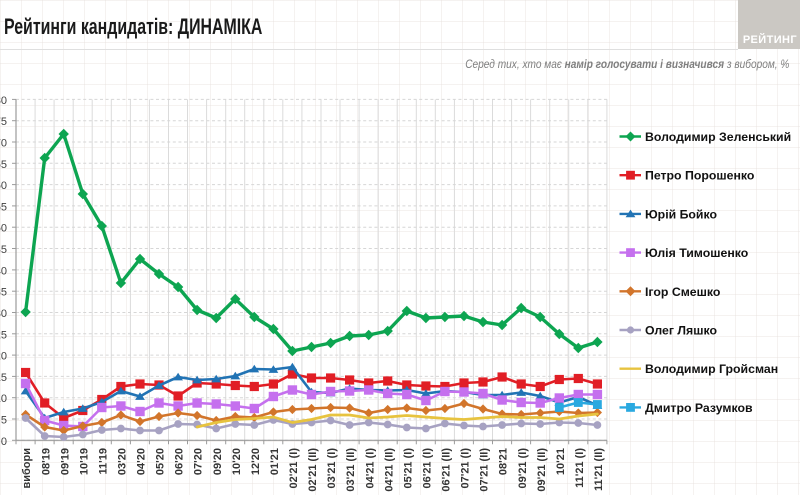  I want to click on svg-text: 11'21 (ІІ), so click(599, 469).